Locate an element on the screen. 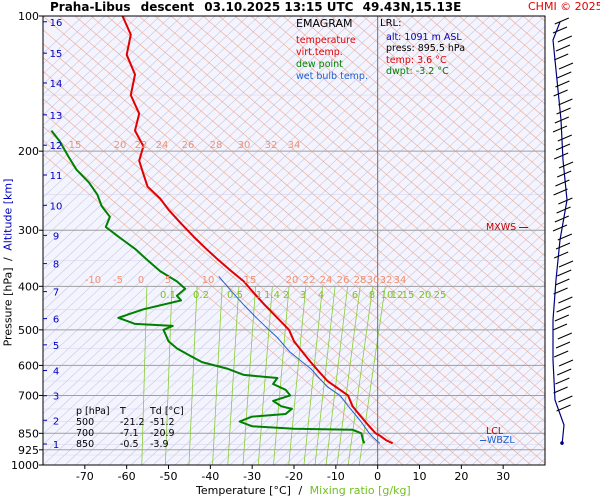 Image resolution: width=600 pixels, height=500 pixels. levels-row: 850 -0.5 -3.9 is located at coordinates (130, 444).